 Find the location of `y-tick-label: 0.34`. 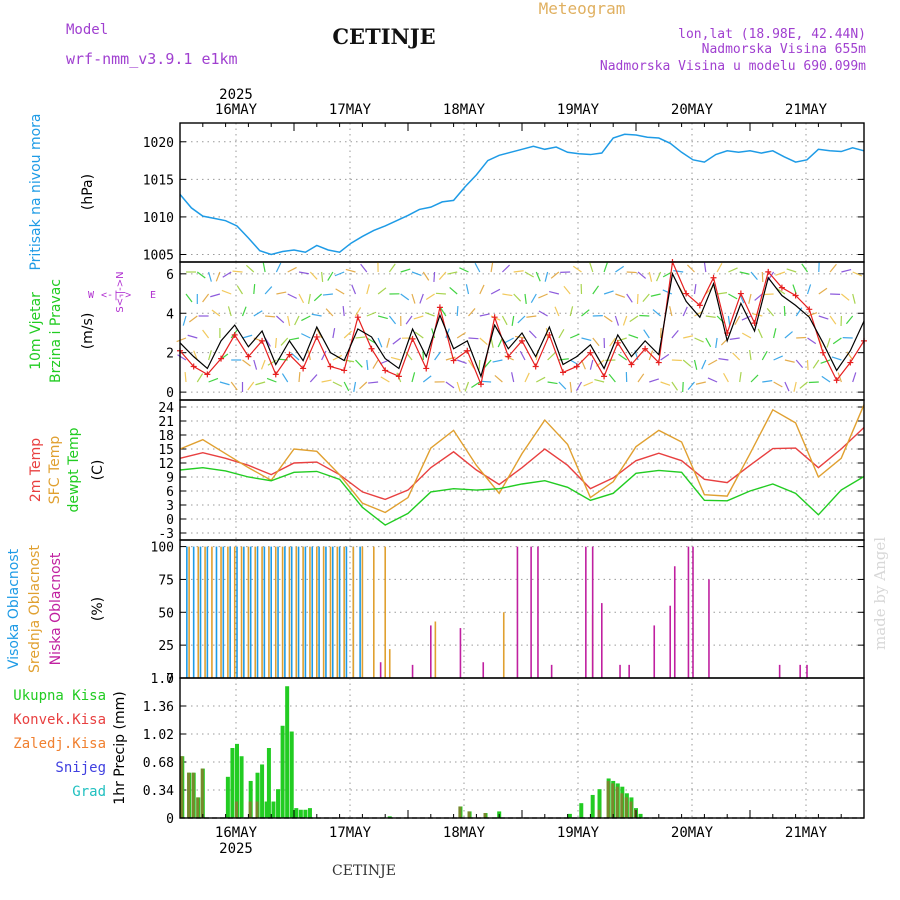

y-tick-label: 0.34 is located at coordinates (158, 791).